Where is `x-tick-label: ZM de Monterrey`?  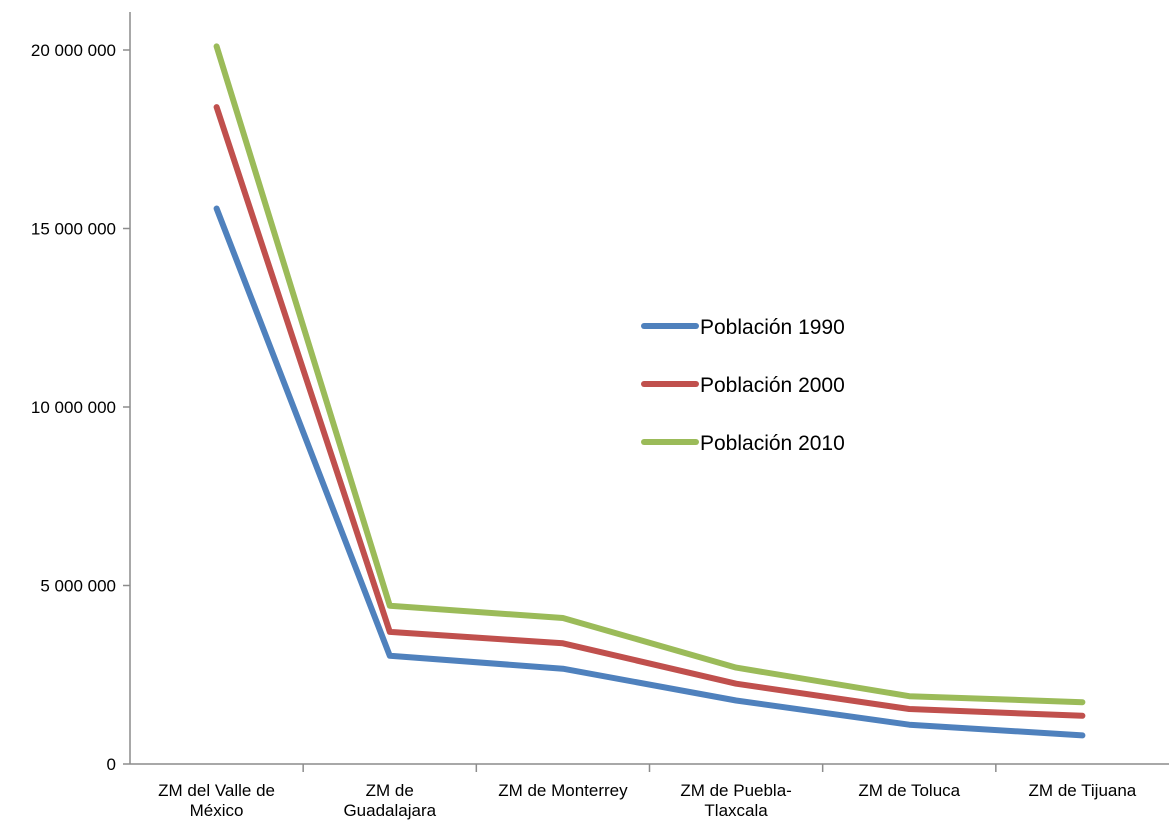 x-tick-label: ZM de Monterrey is located at coordinates (563, 790).